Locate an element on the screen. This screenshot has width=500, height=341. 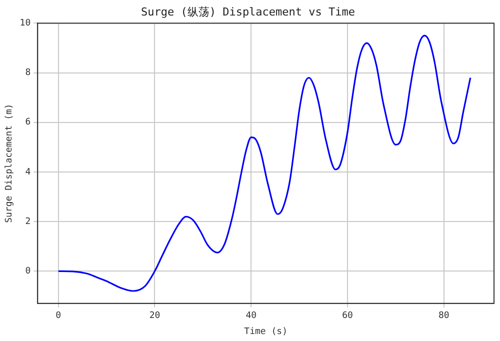
x-tick-label: 20 is located at coordinates (154, 316).